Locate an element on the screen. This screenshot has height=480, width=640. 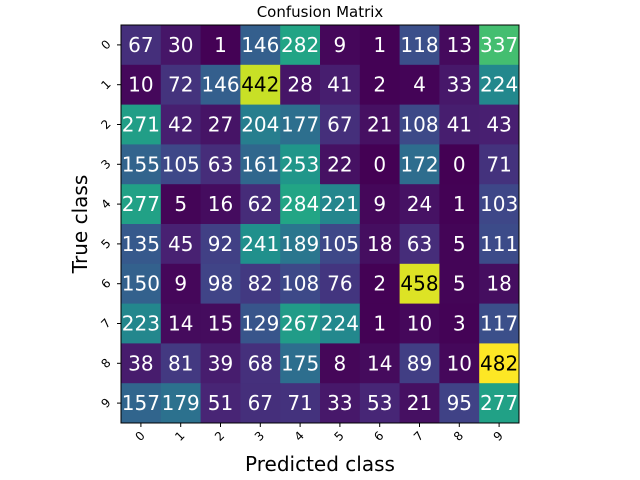
cell-value-label: 28 is located at coordinates (299, 85).